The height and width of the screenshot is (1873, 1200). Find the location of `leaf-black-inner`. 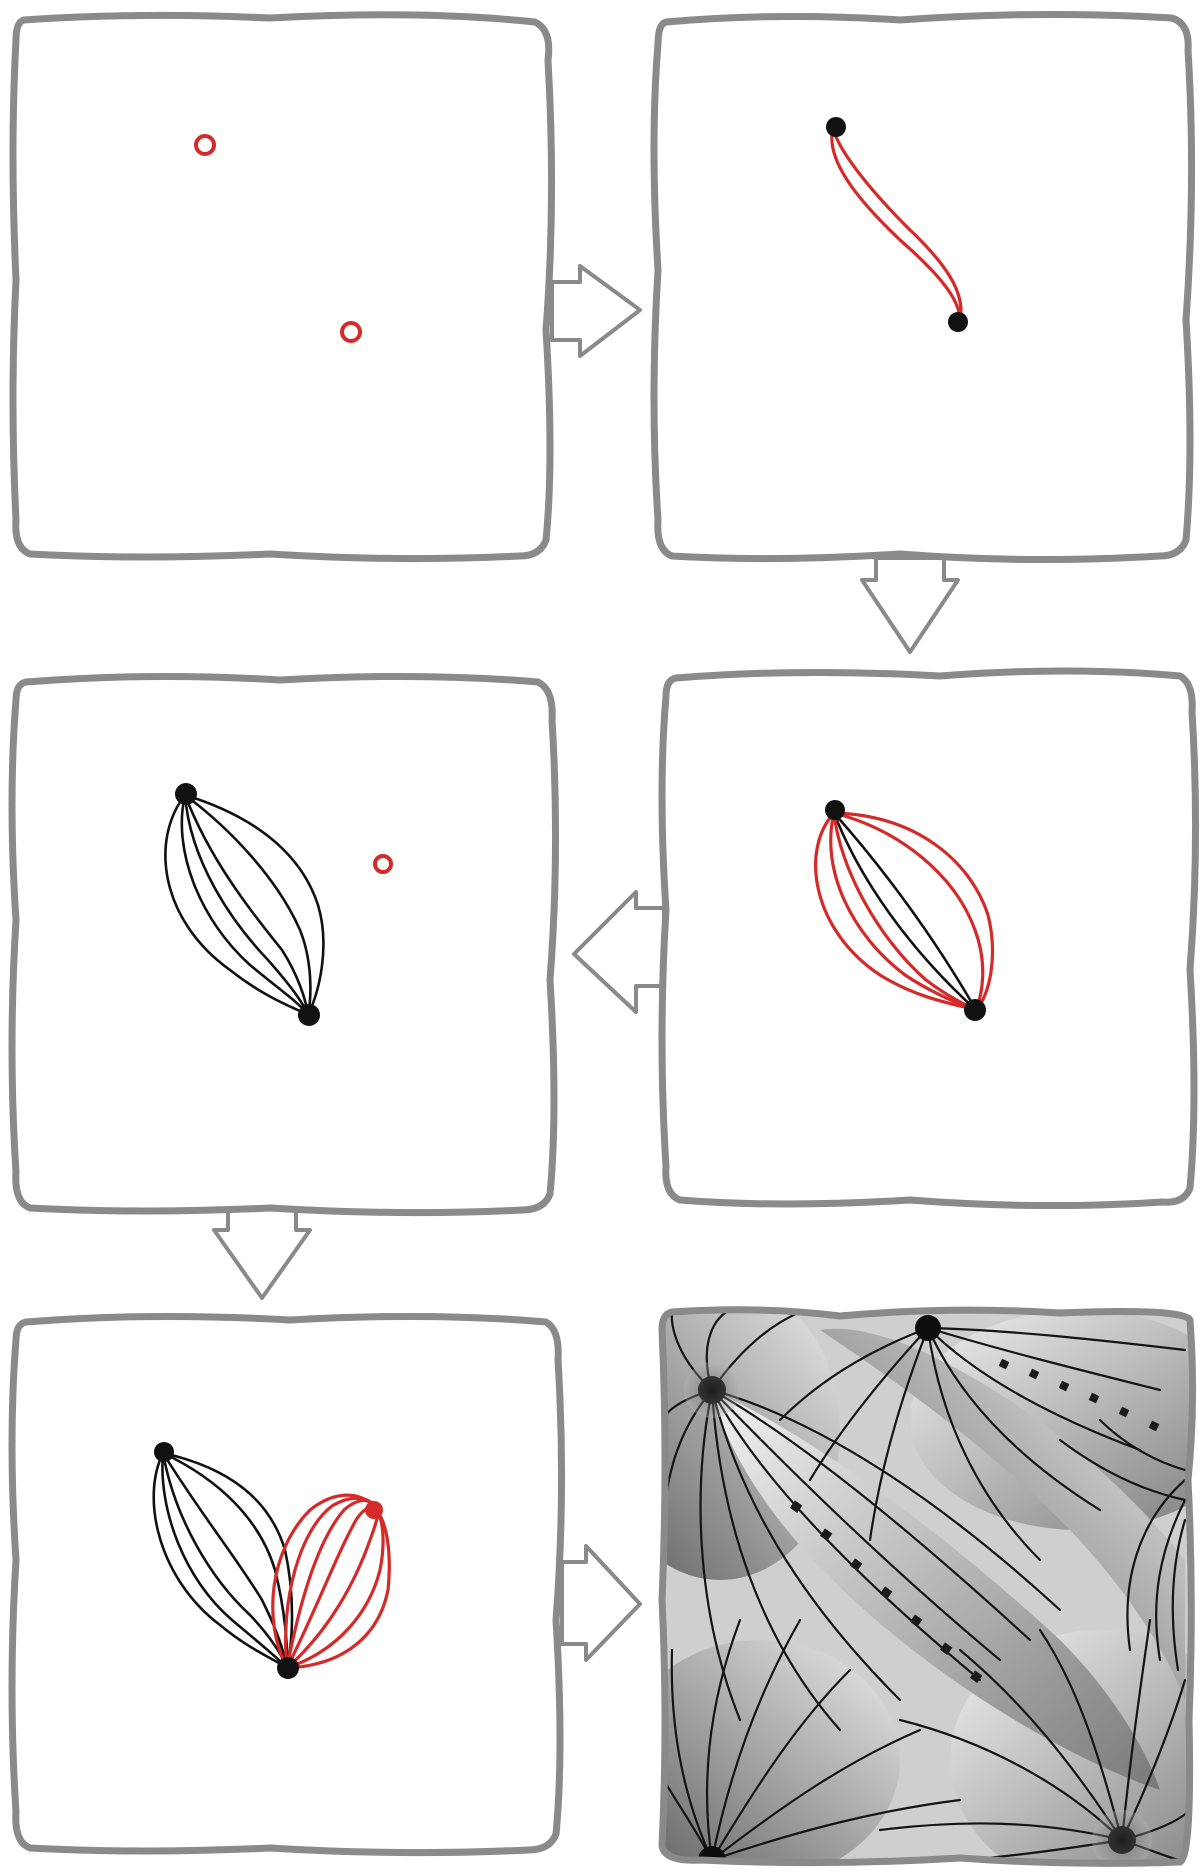

leaf-black-inner is located at coordinates (905, 911).